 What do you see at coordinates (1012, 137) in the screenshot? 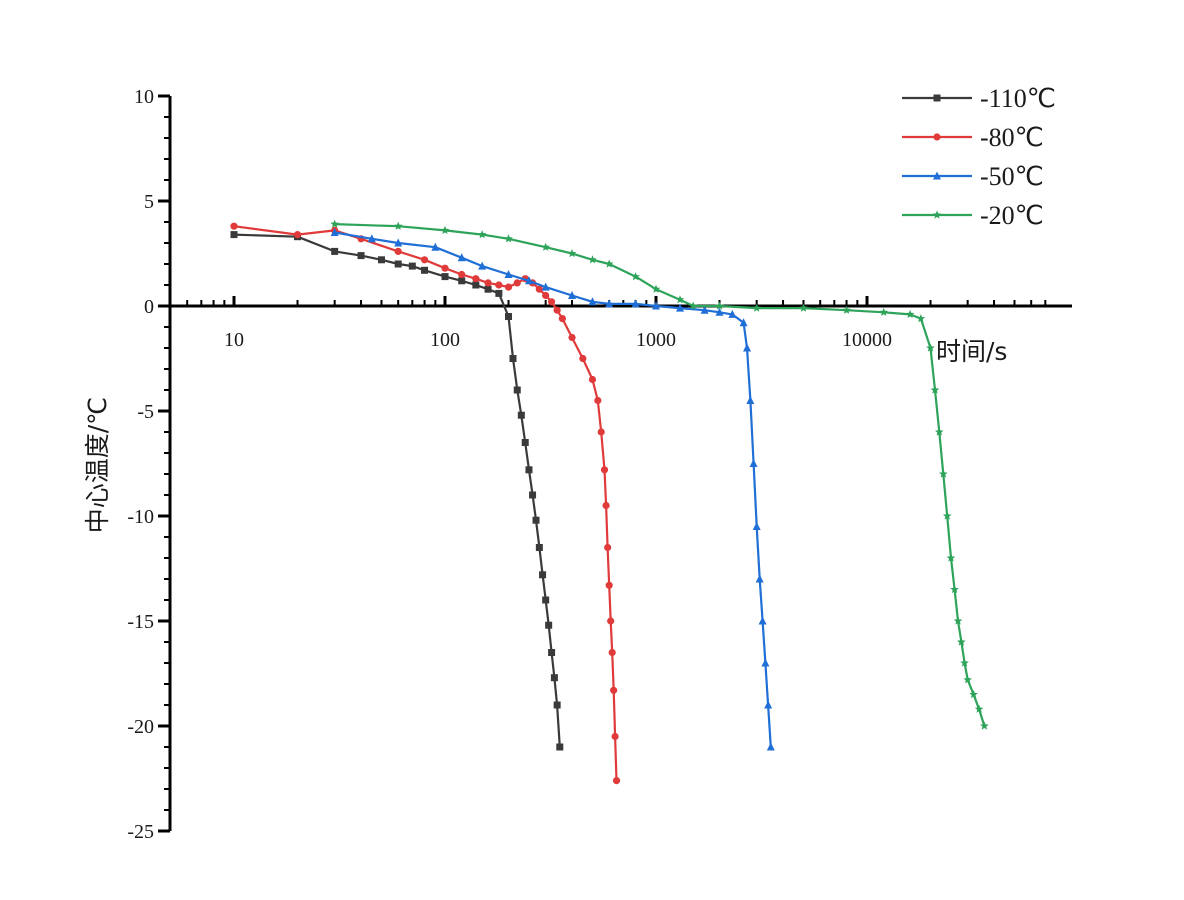
I see `legend-label: -80℃` at bounding box center [1012, 137].